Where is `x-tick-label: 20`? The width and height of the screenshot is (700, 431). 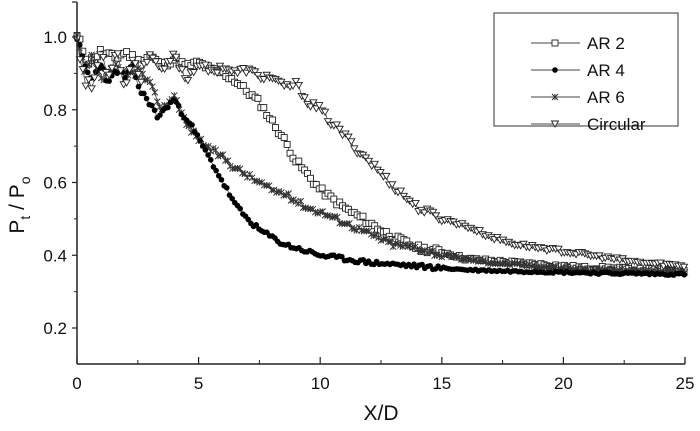 x-tick-label: 20 is located at coordinates (563, 383).